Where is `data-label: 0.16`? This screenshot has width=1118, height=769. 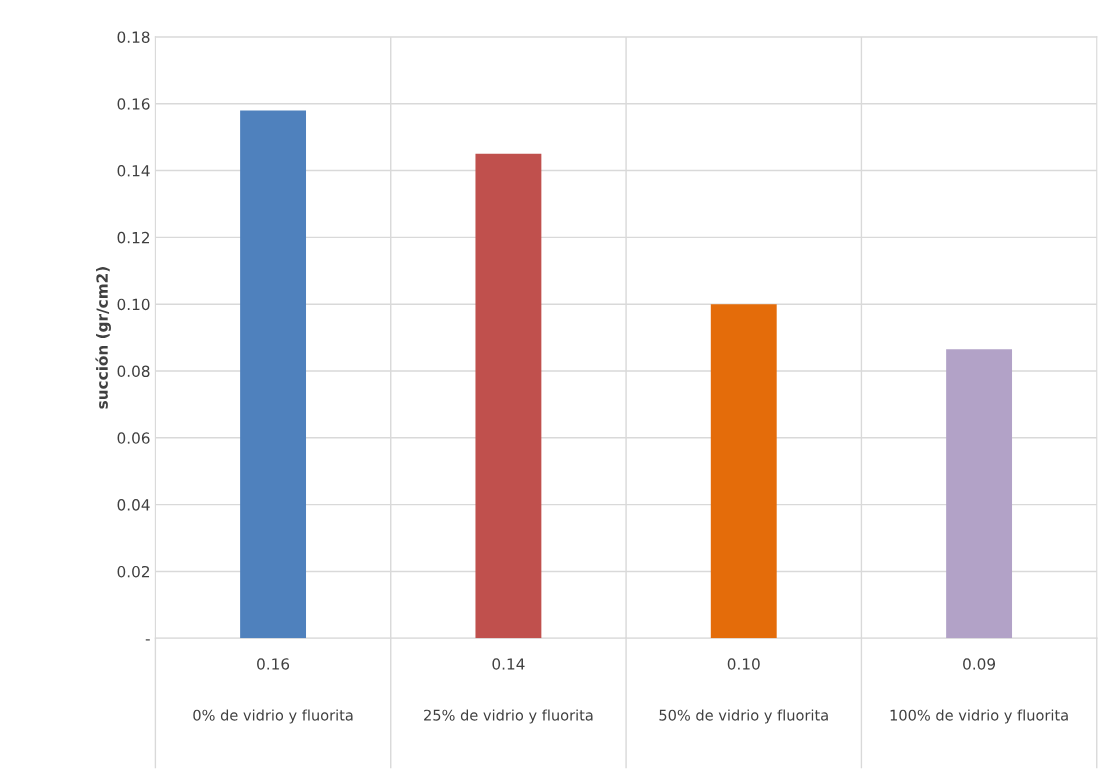 data-label: 0.16 is located at coordinates (273, 664).